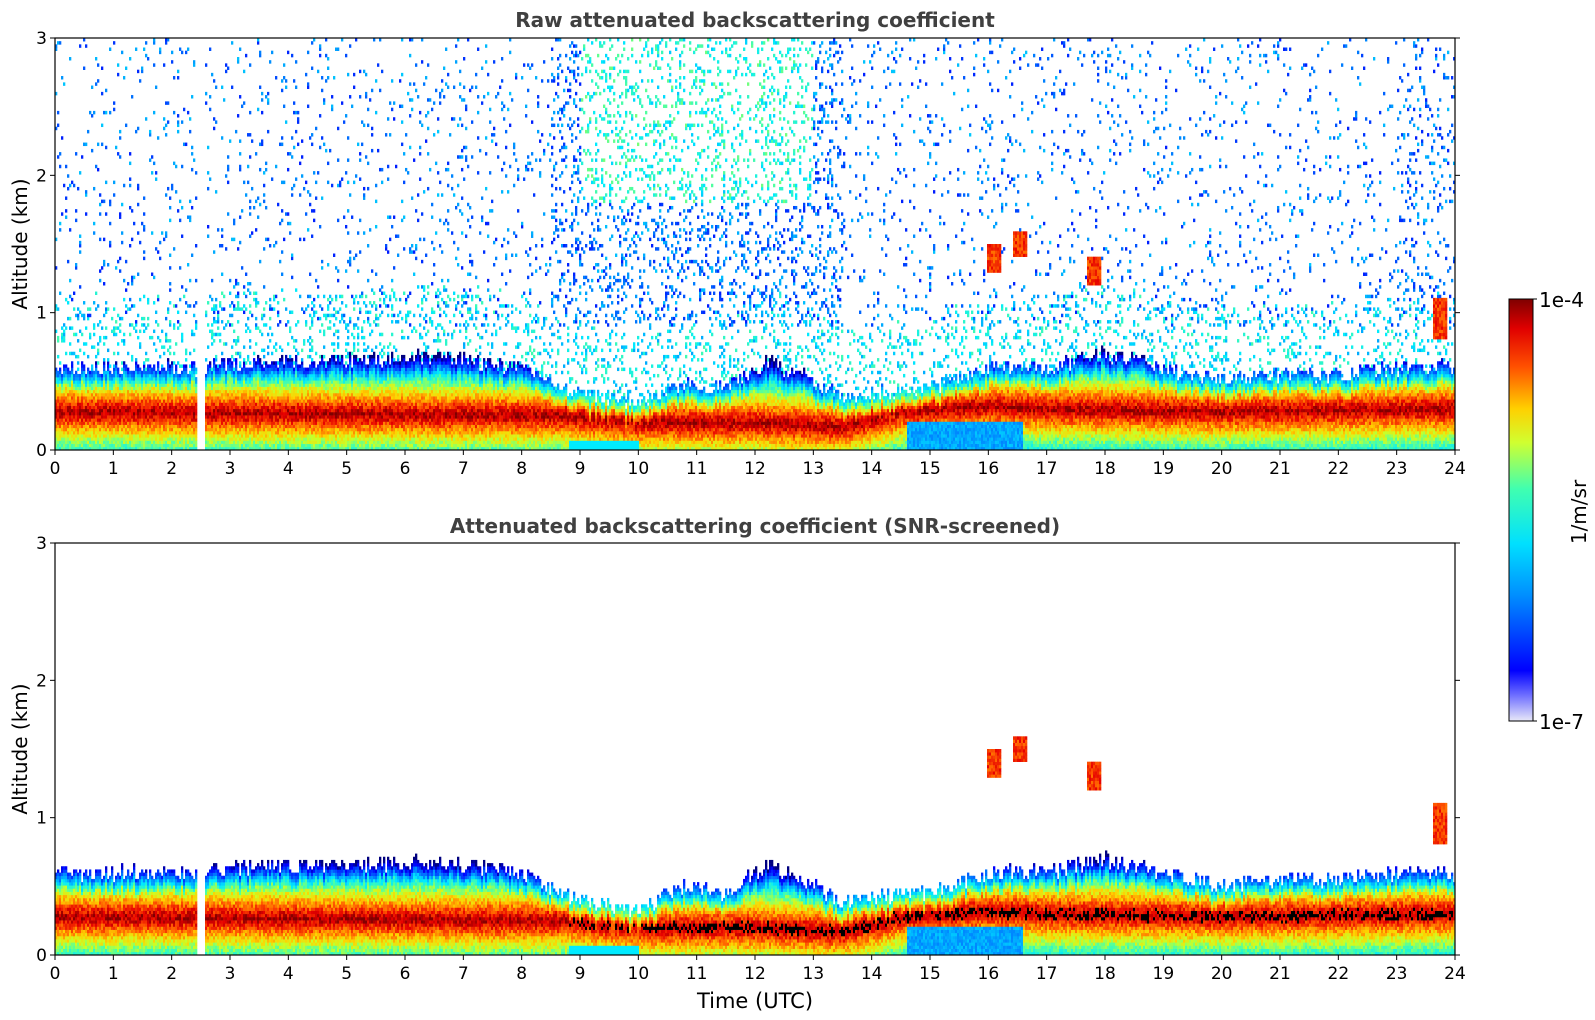  Describe the element at coordinates (1561, 722) in the screenshot. I see `colorbar-min-label: 1e-7` at that location.